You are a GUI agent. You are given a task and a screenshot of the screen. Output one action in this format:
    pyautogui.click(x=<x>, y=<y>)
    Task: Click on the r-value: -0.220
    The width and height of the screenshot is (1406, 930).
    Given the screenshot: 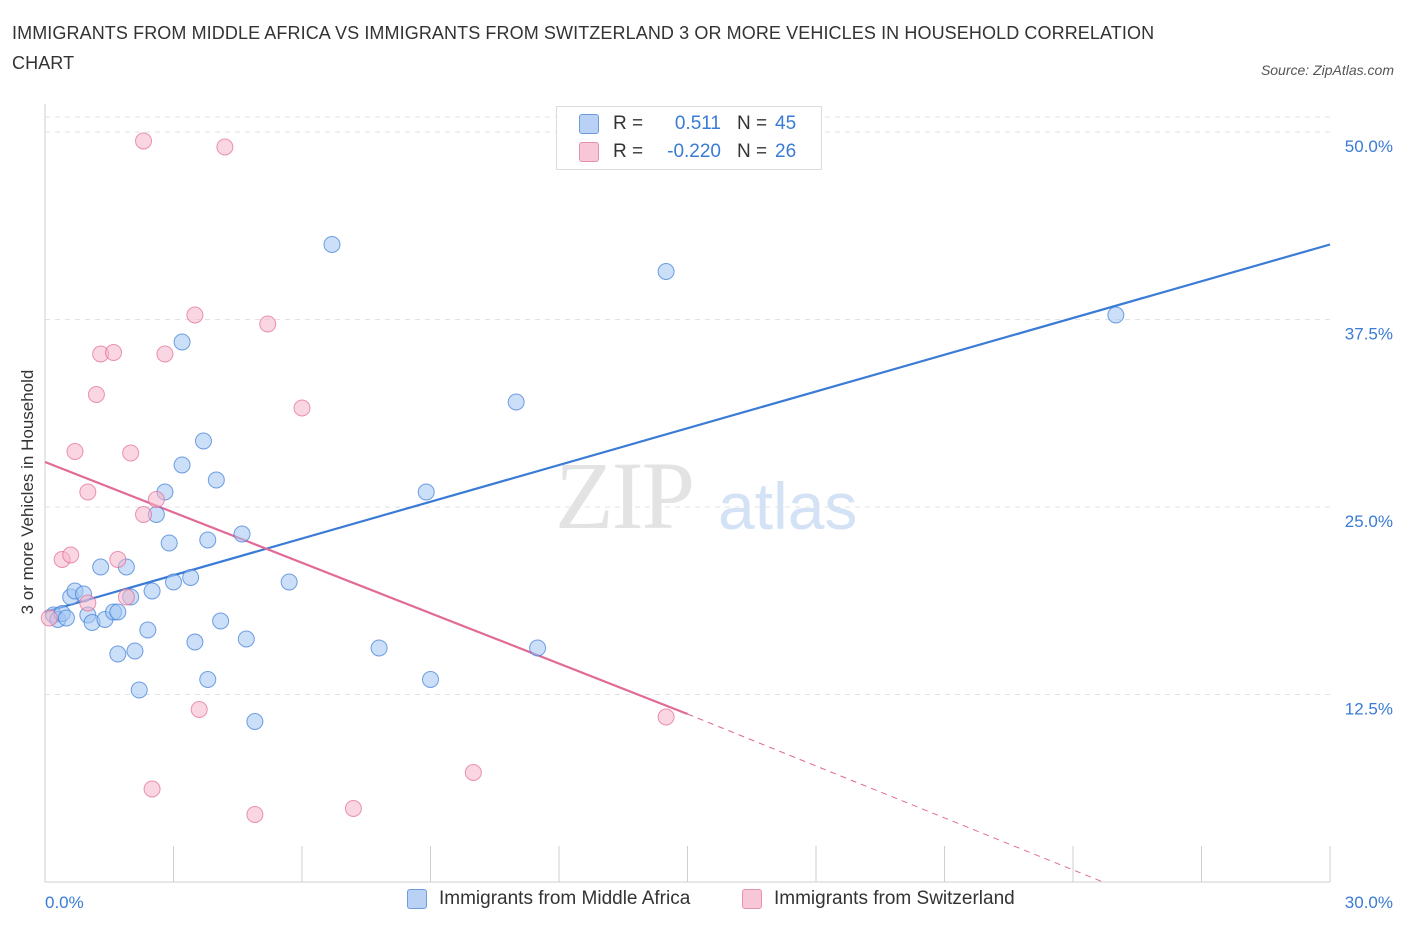 What is the action you would take?
    pyautogui.click(x=694, y=151)
    